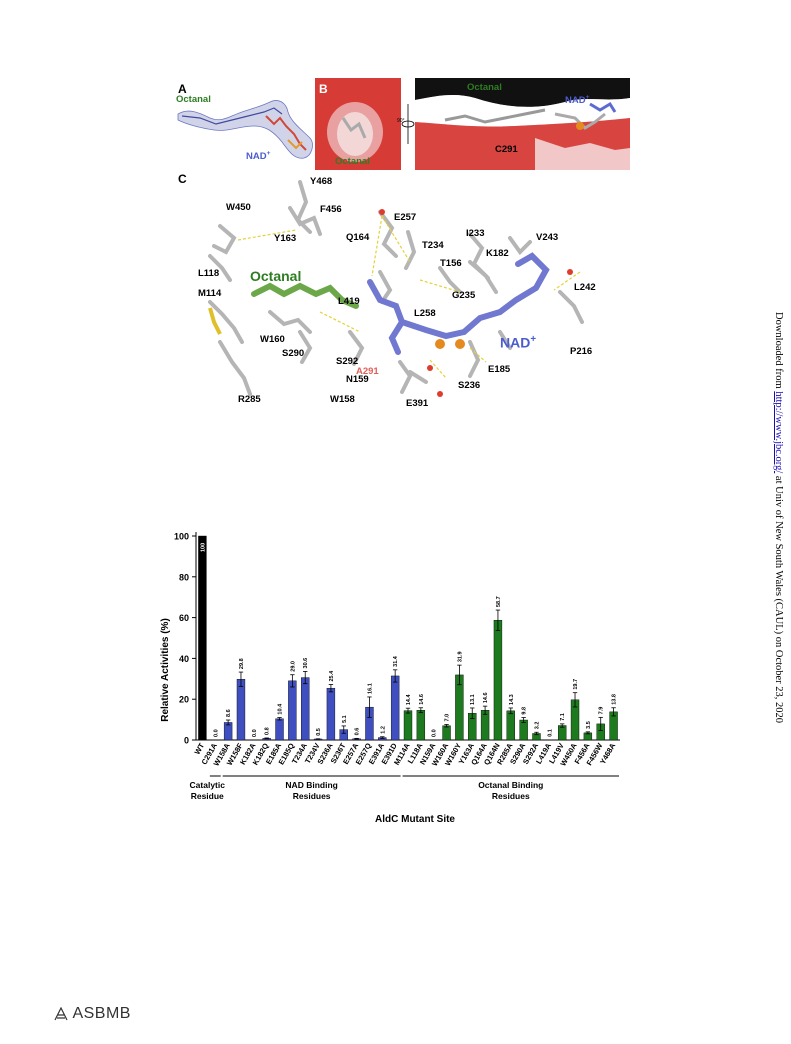  What do you see at coordinates (306, 663) in the screenshot?
I see `value-label: 30.6` at bounding box center [306, 663].